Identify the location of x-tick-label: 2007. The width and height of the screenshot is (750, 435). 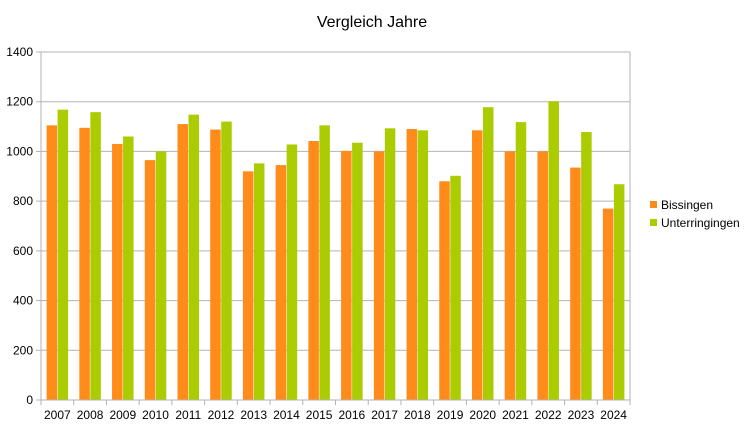
(57, 415).